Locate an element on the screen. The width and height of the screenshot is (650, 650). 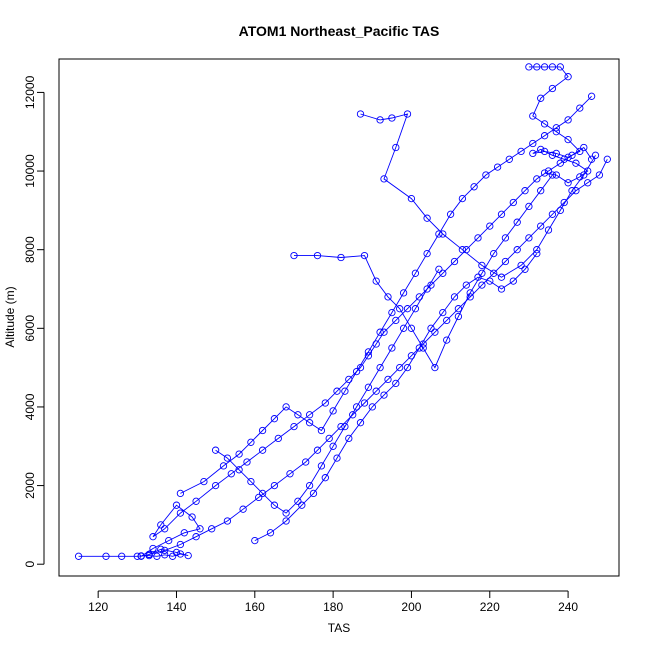
y-tick-label: 10000 is located at coordinates (30, 171).